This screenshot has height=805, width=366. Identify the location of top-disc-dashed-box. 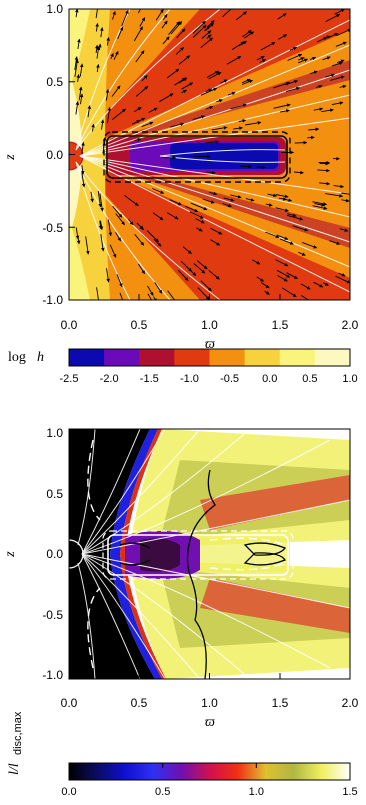
(197, 157).